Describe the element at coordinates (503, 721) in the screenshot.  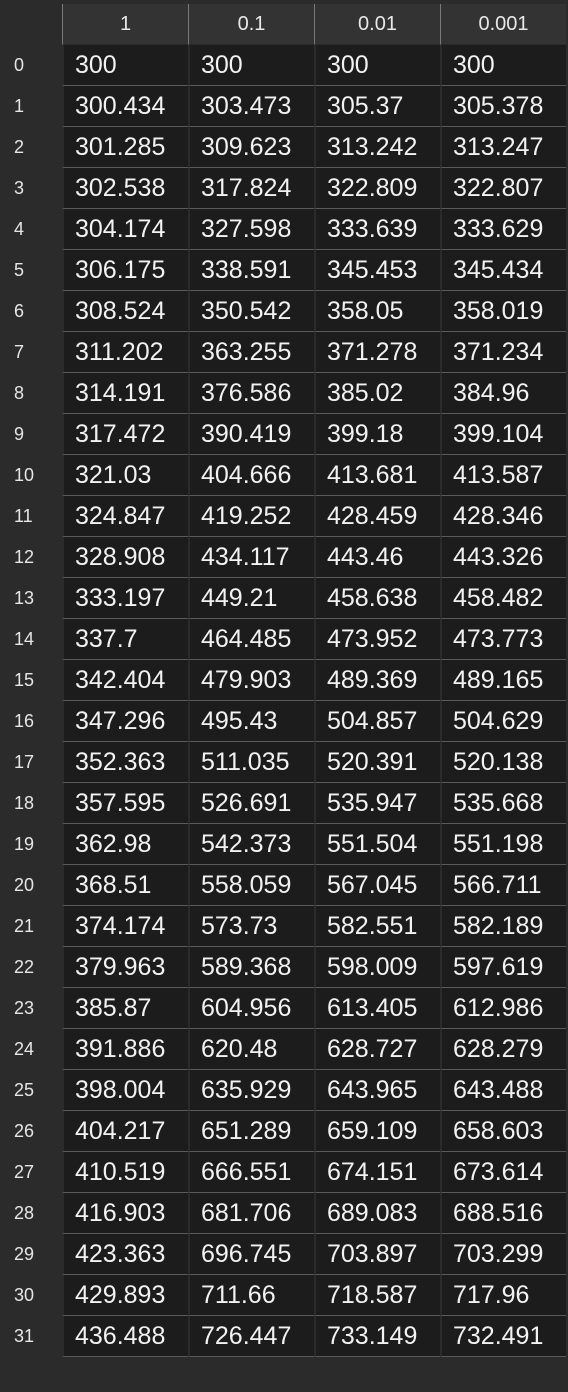
I see `table-cell: 504.629` at that location.